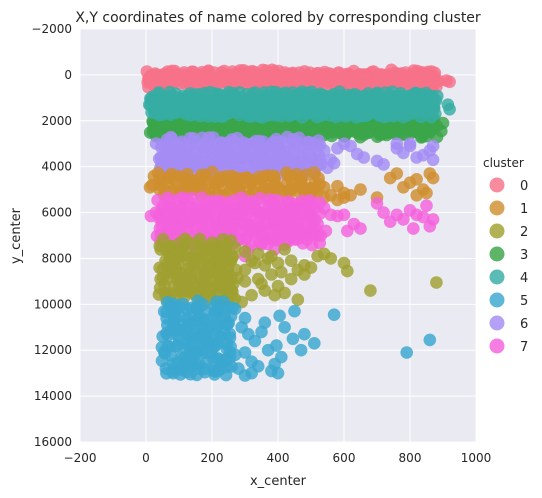 The width and height of the screenshot is (542, 498). I want to click on legend-label-0: 0, so click(524, 186).